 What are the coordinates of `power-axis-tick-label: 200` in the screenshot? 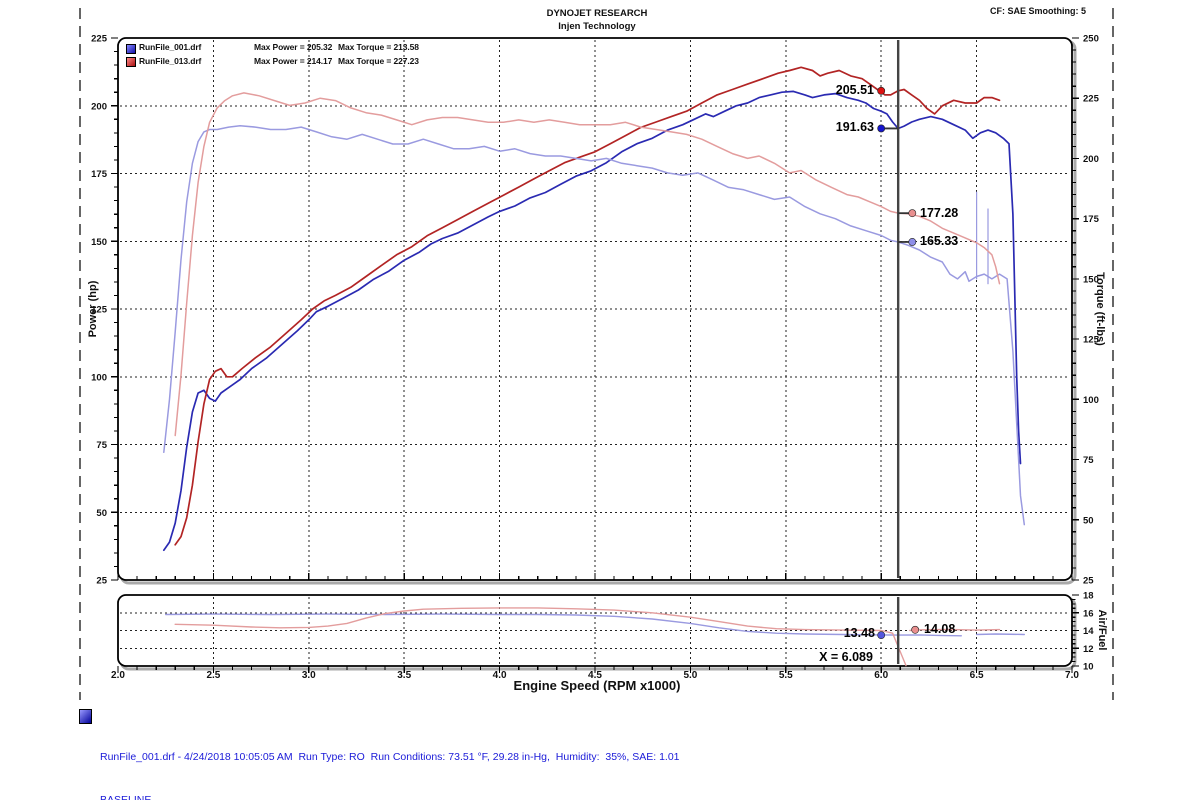 It's located at (99, 106).